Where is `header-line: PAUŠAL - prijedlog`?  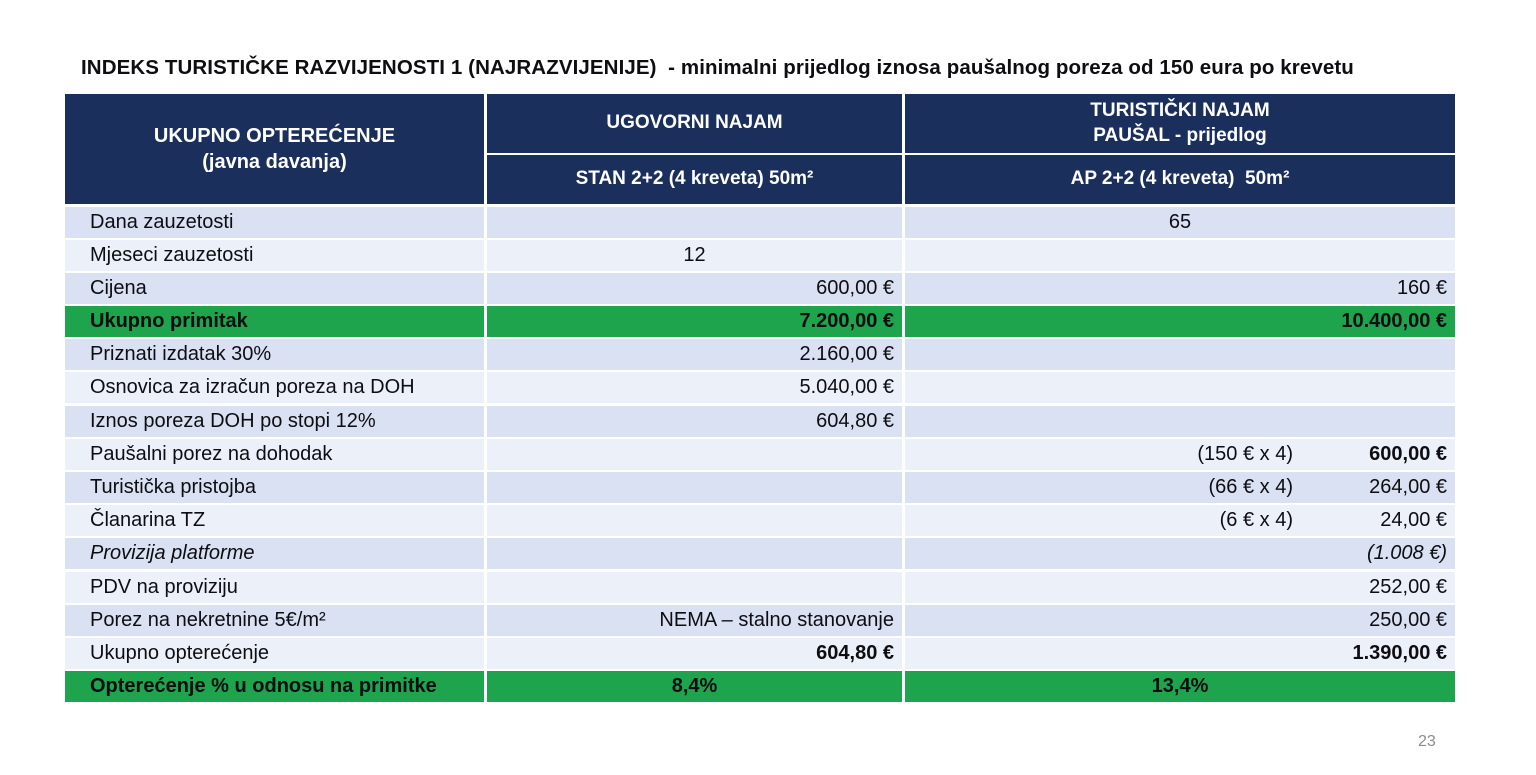 header-line: PAUŠAL - prijedlog is located at coordinates (1180, 135).